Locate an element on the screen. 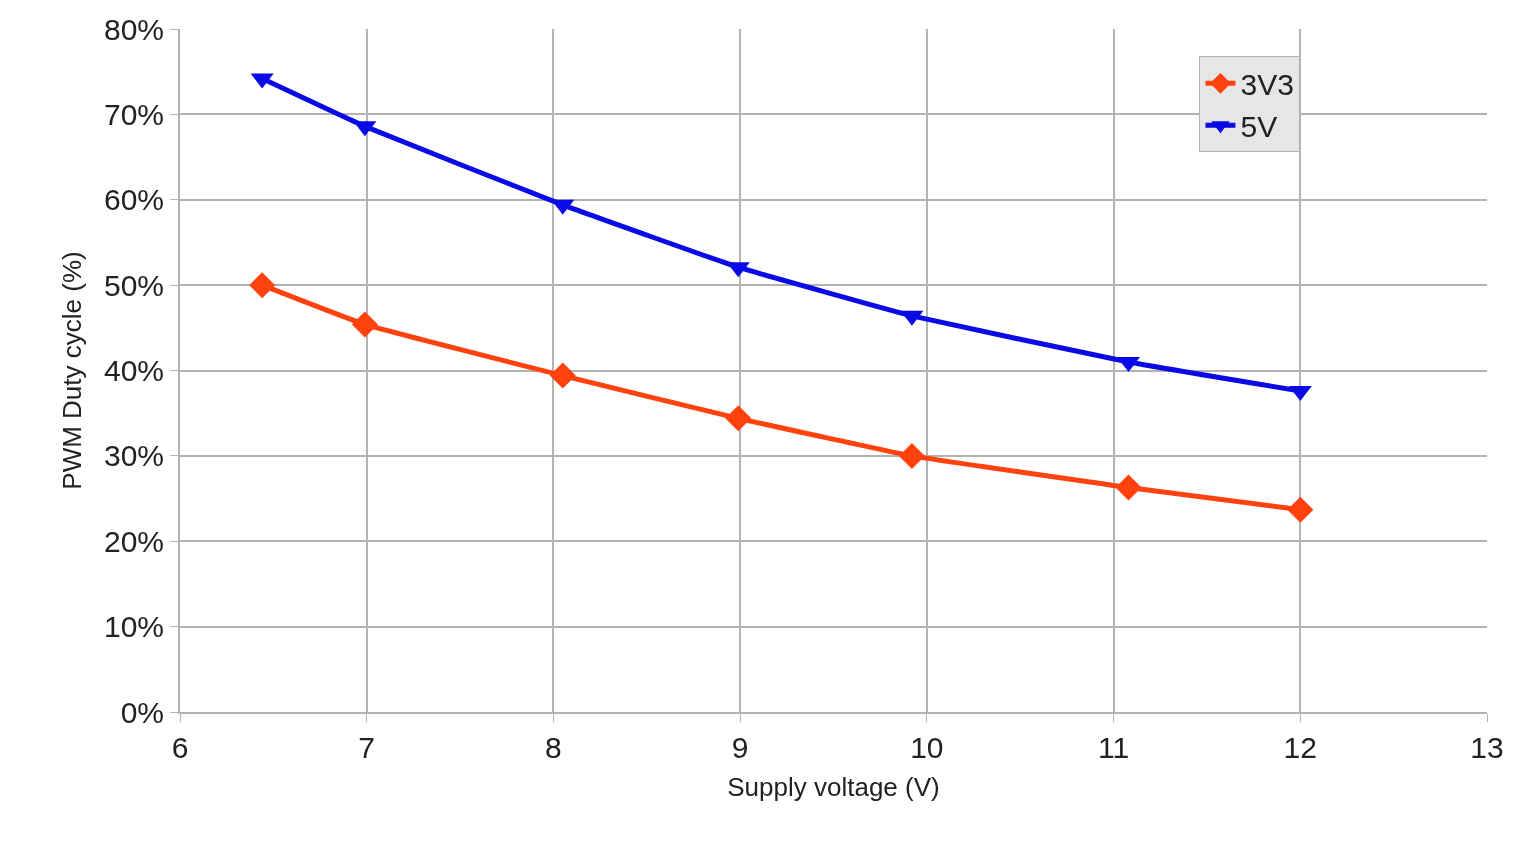  x-tick-label: 7 is located at coordinates (367, 747).